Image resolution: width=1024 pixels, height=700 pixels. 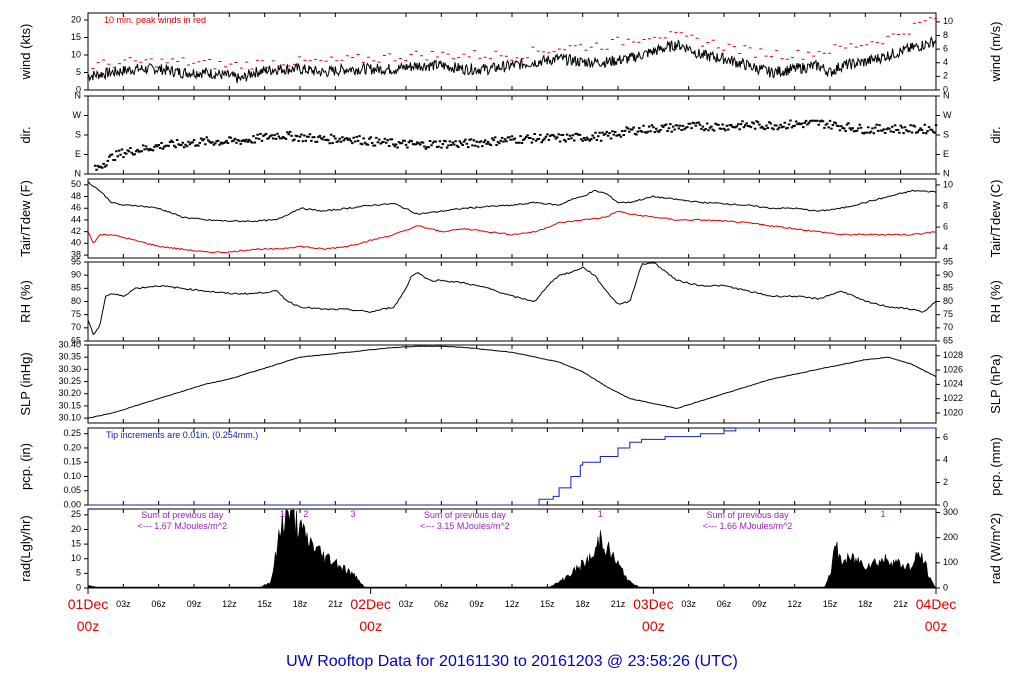 I want to click on day-time-label: 00z, so click(x=88, y=626).